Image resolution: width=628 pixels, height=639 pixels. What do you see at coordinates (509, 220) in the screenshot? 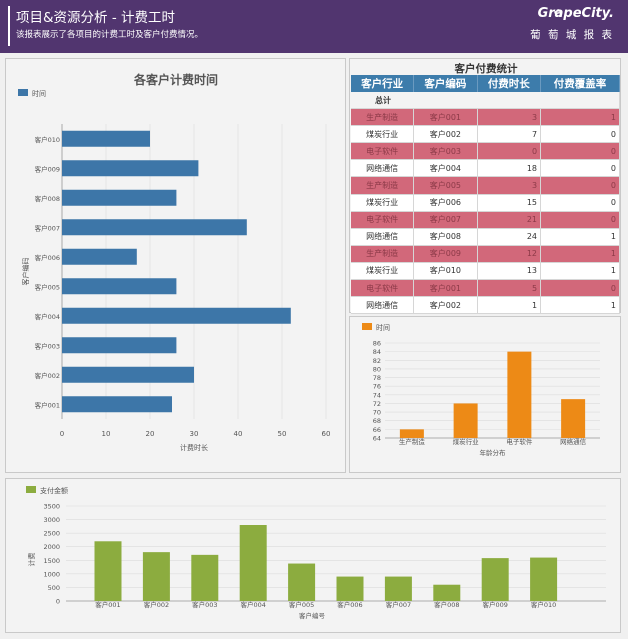
I see `table-cell-hours: 21` at bounding box center [509, 220].